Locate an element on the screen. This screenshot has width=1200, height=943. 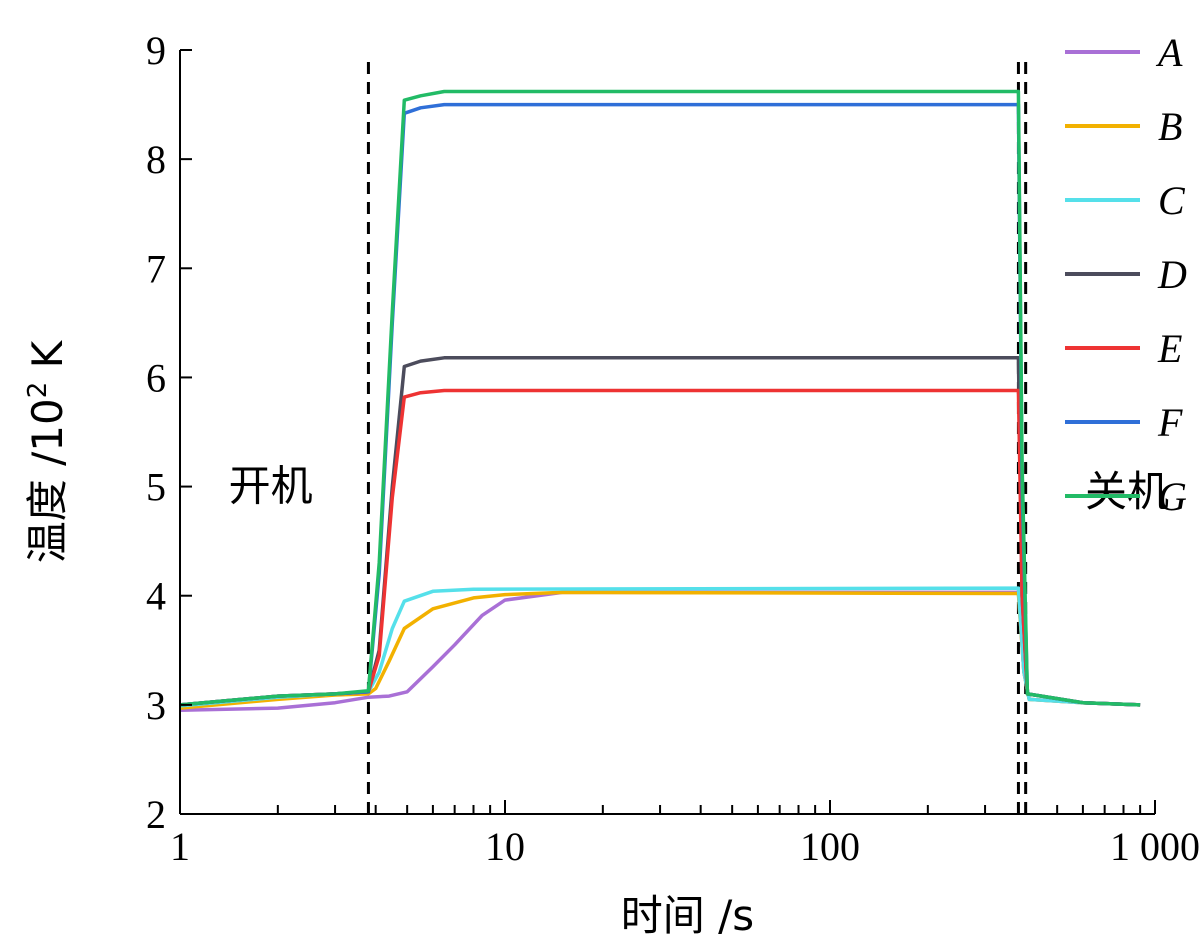
y-tick-label: 8 is located at coordinates (156, 159).